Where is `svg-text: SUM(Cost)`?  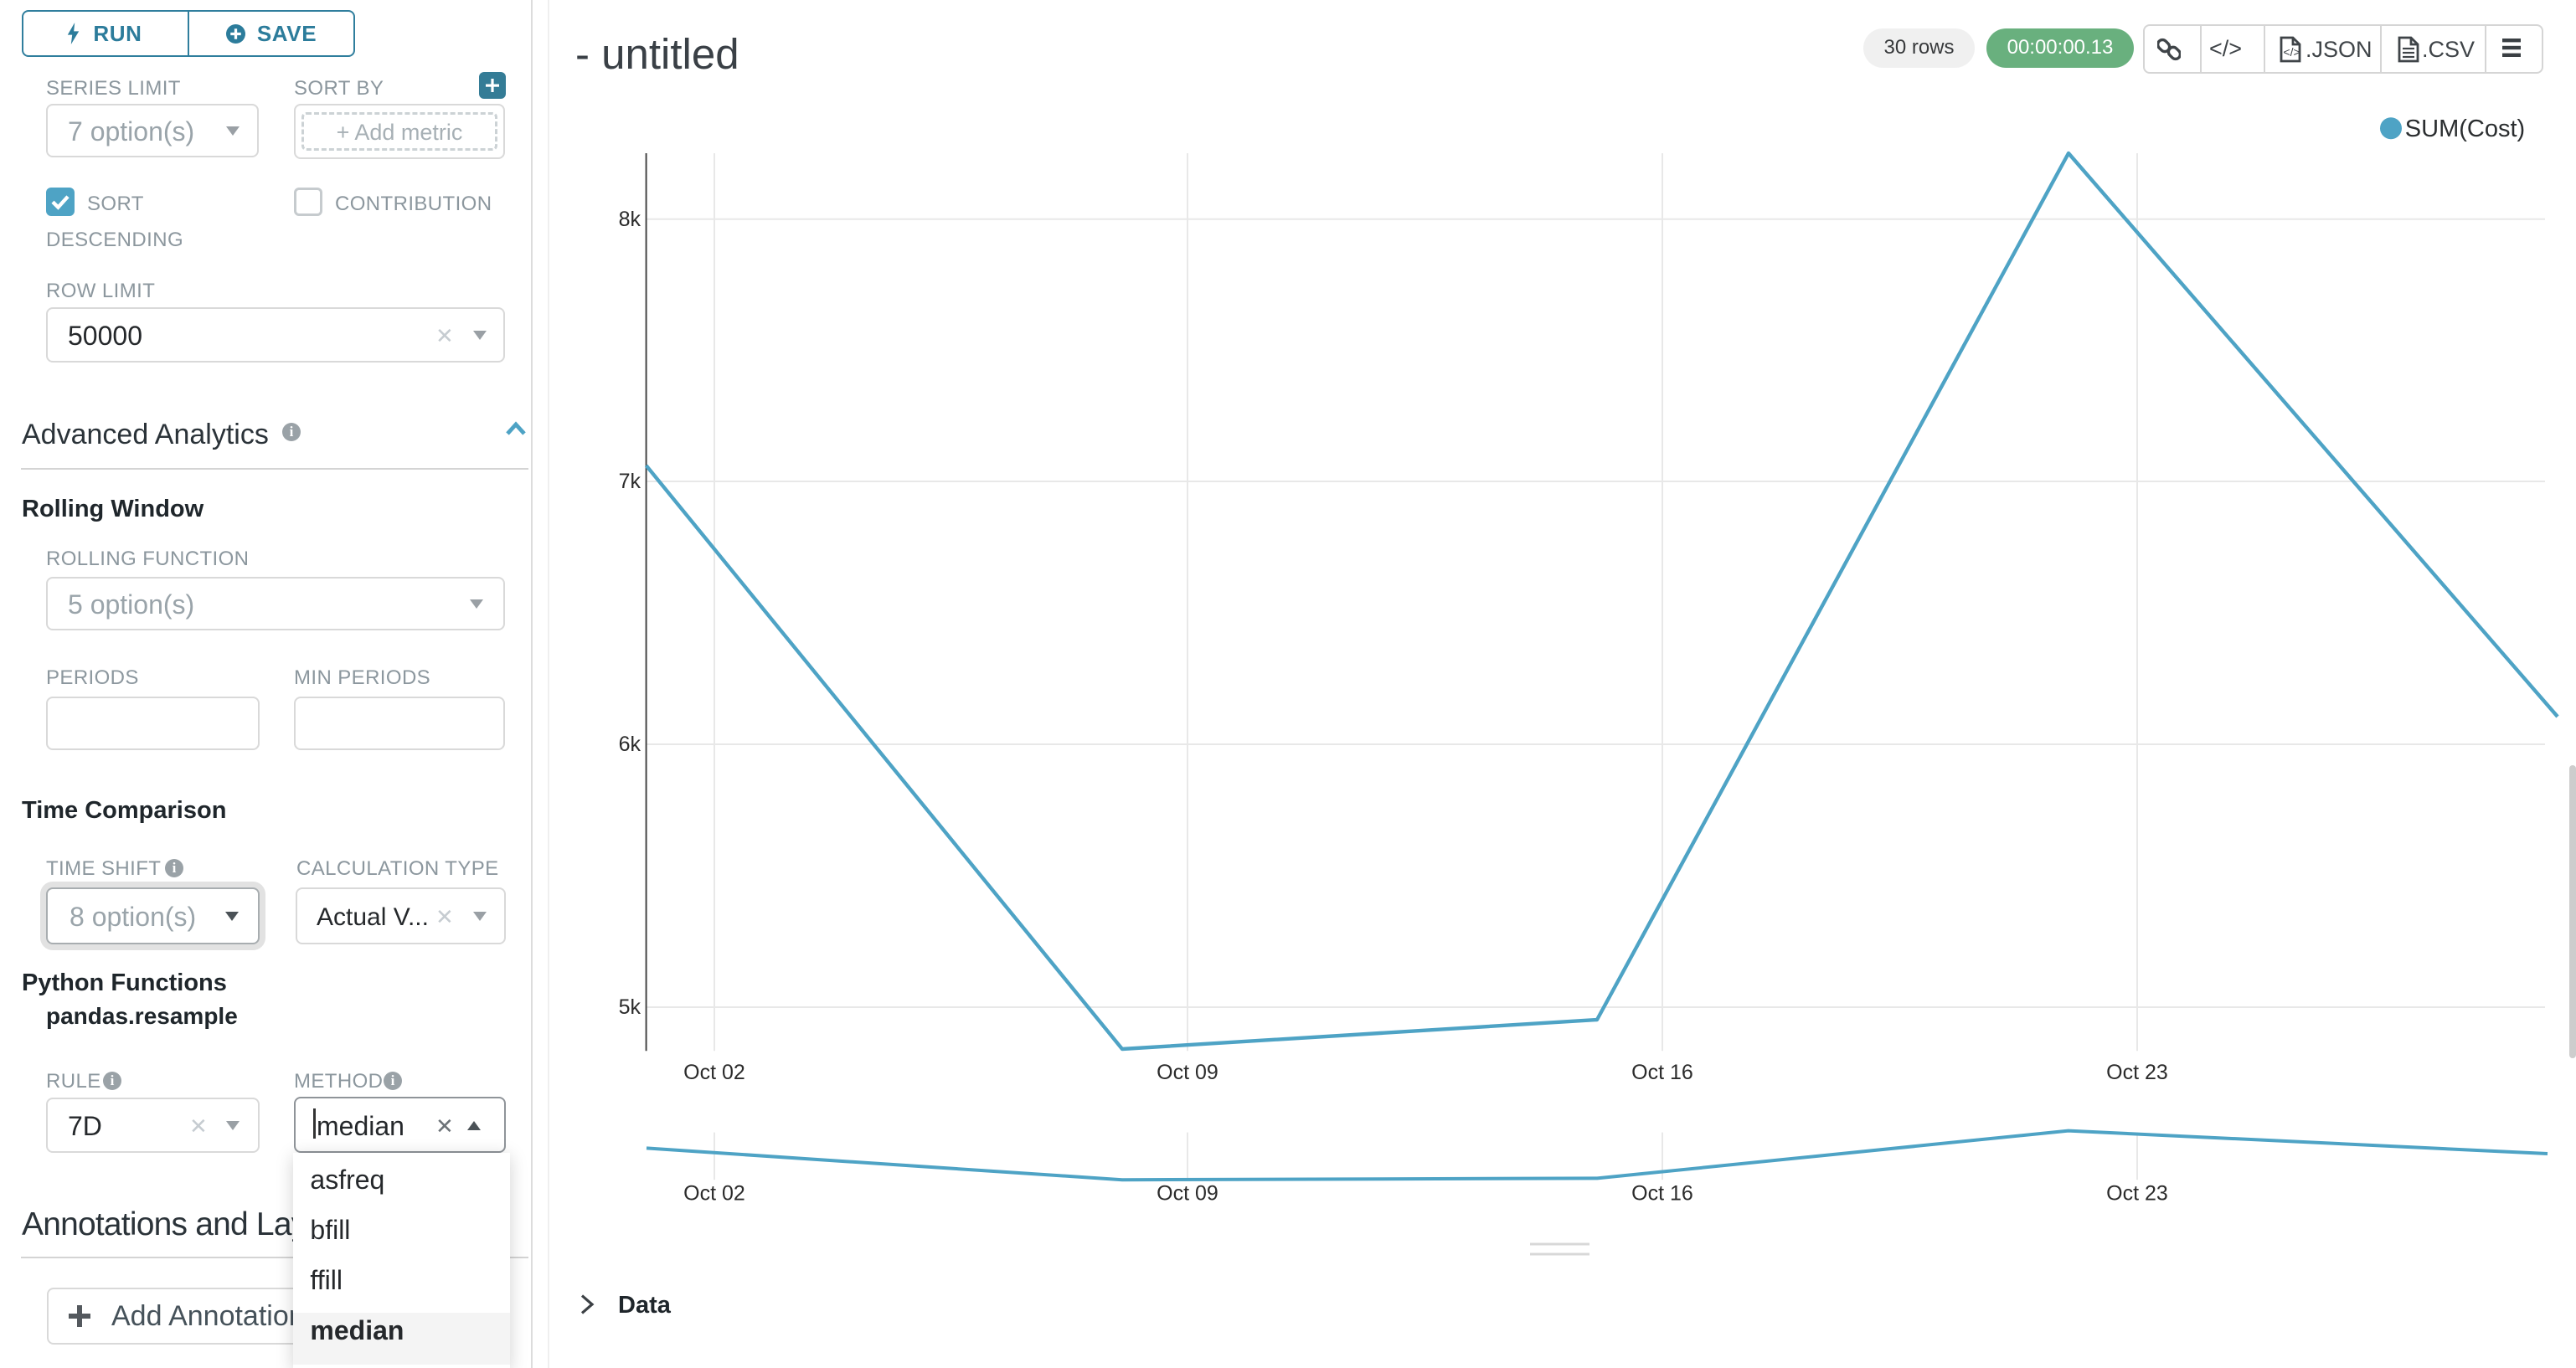 svg-text: SUM(Cost) is located at coordinates (2465, 129).